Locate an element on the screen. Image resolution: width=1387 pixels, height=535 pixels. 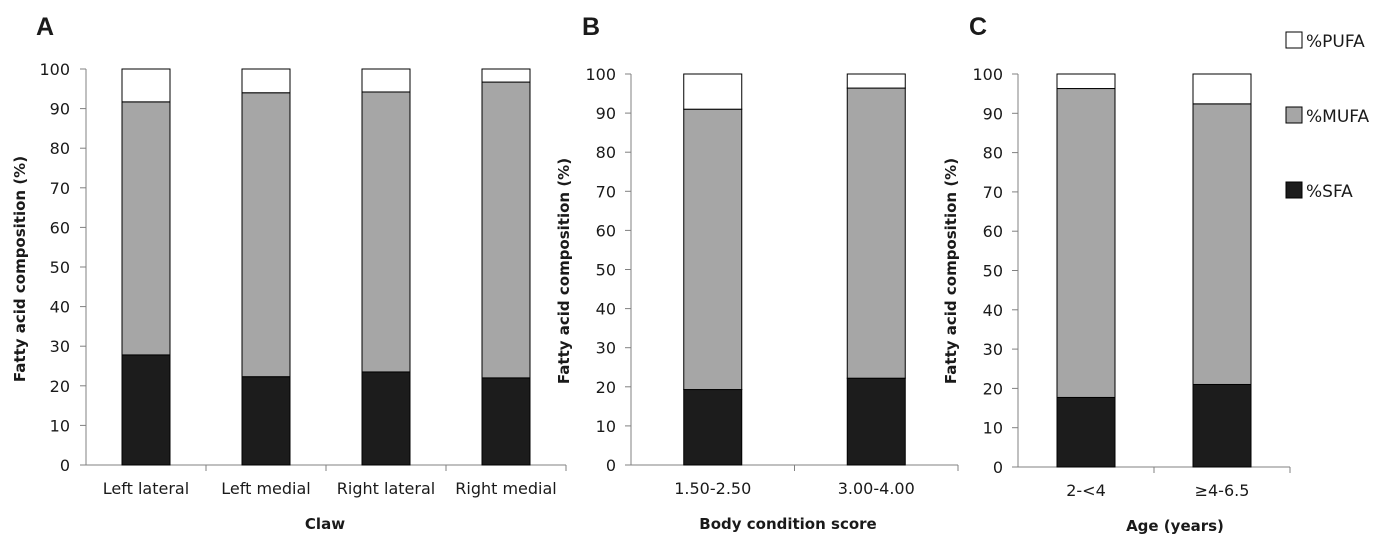
panel-c-letter: C is located at coordinates (978, 27).